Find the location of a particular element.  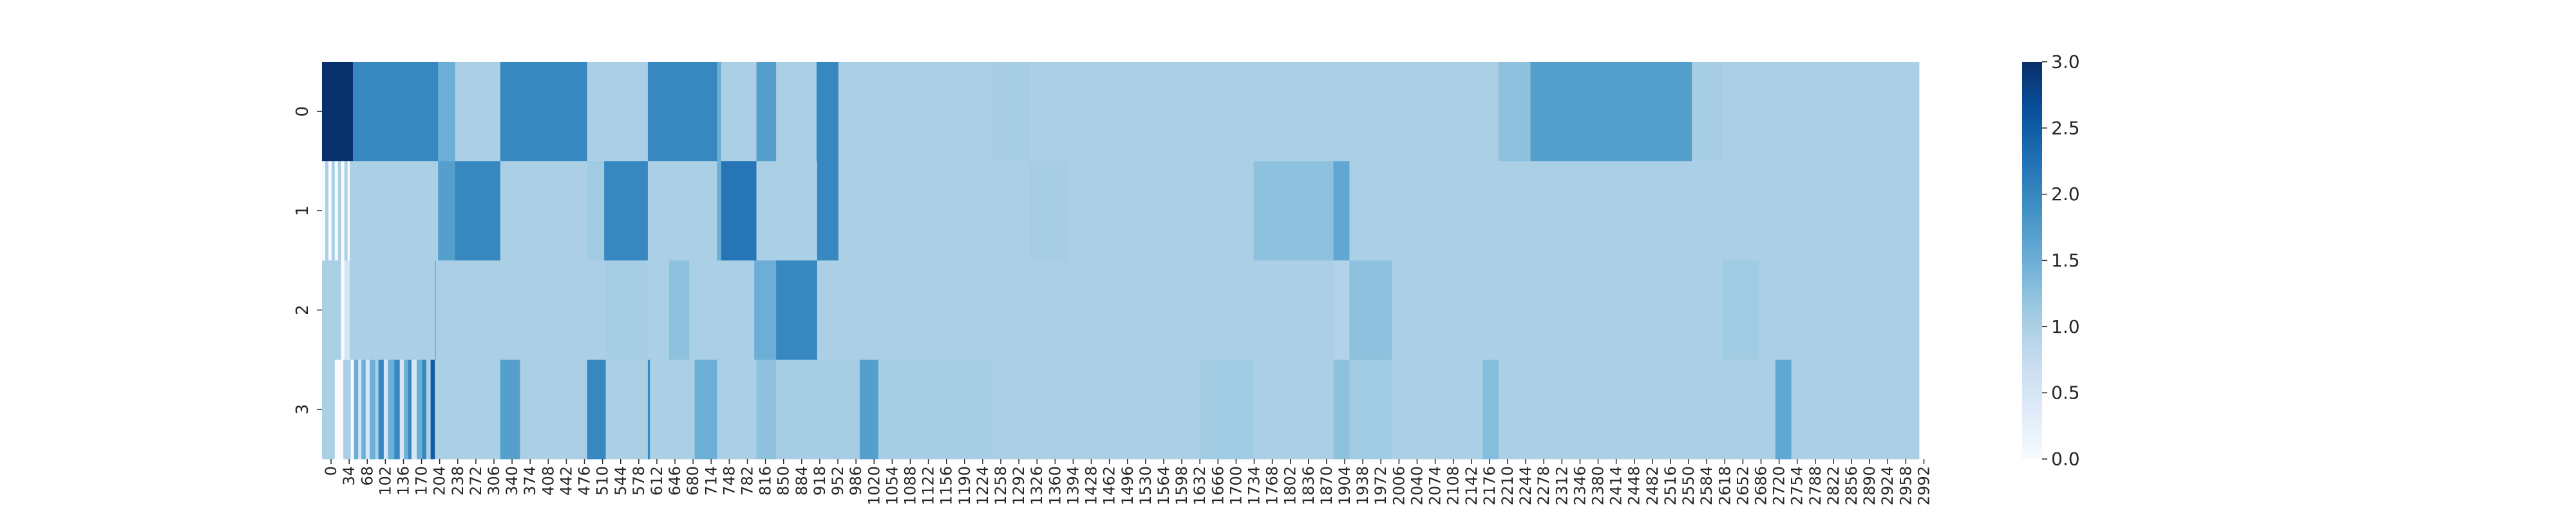

x-tick-label: 340 is located at coordinates (512, 481).